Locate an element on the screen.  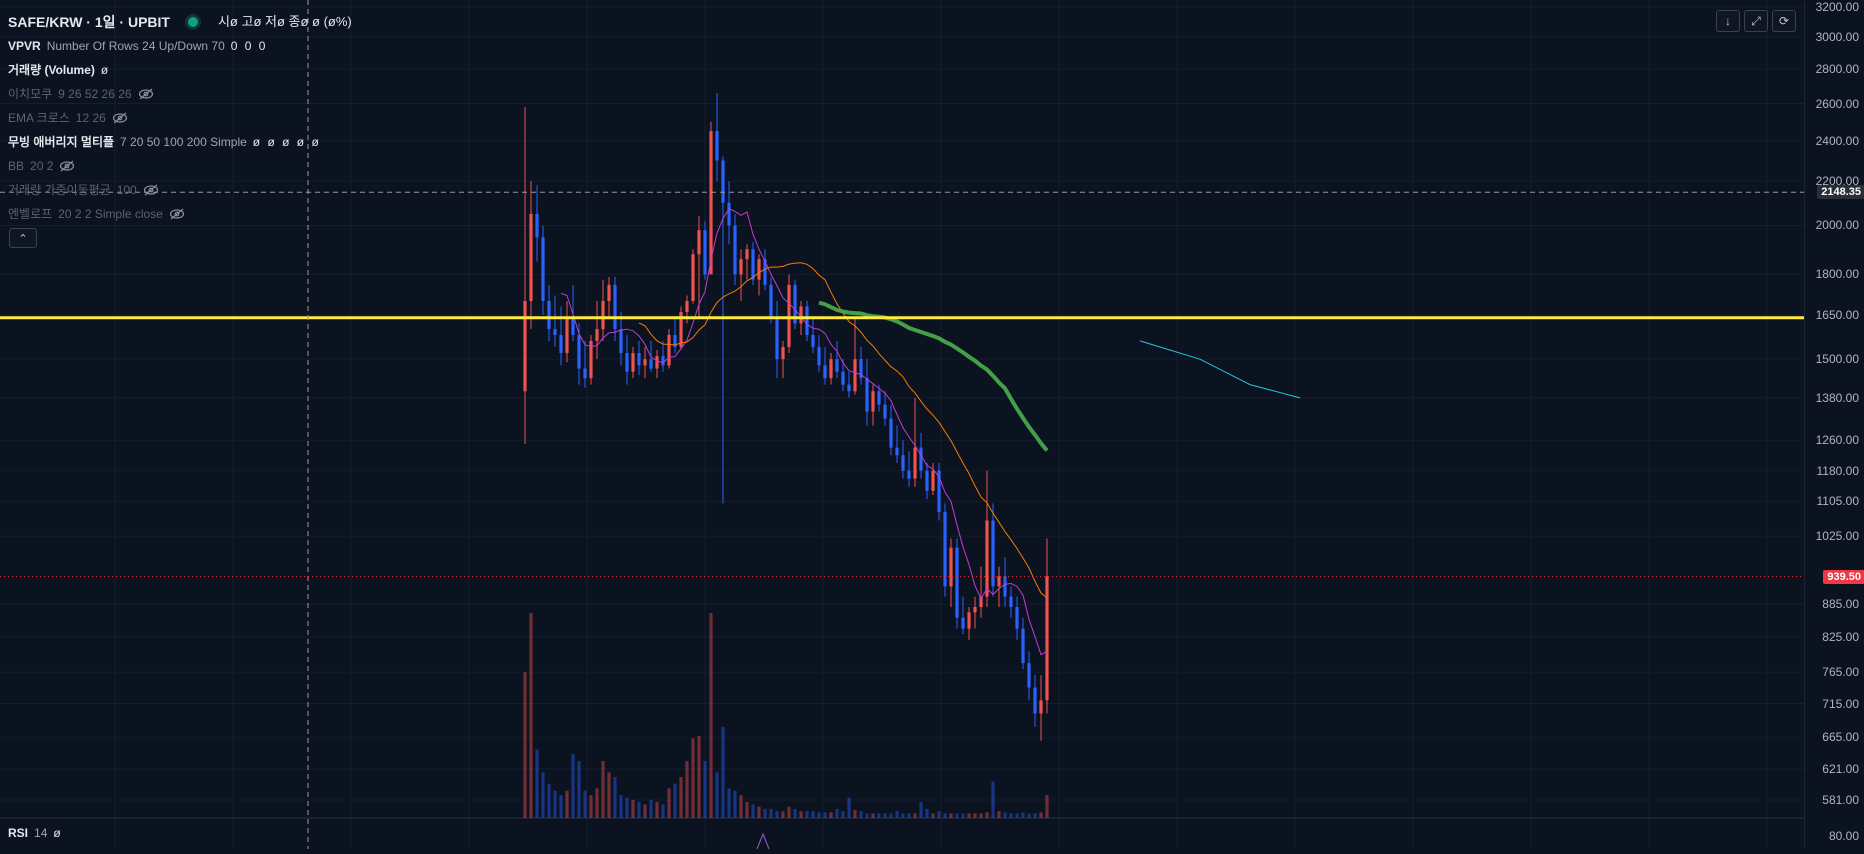
arrow-down-icon: ↓ is located at coordinates (1728, 21).